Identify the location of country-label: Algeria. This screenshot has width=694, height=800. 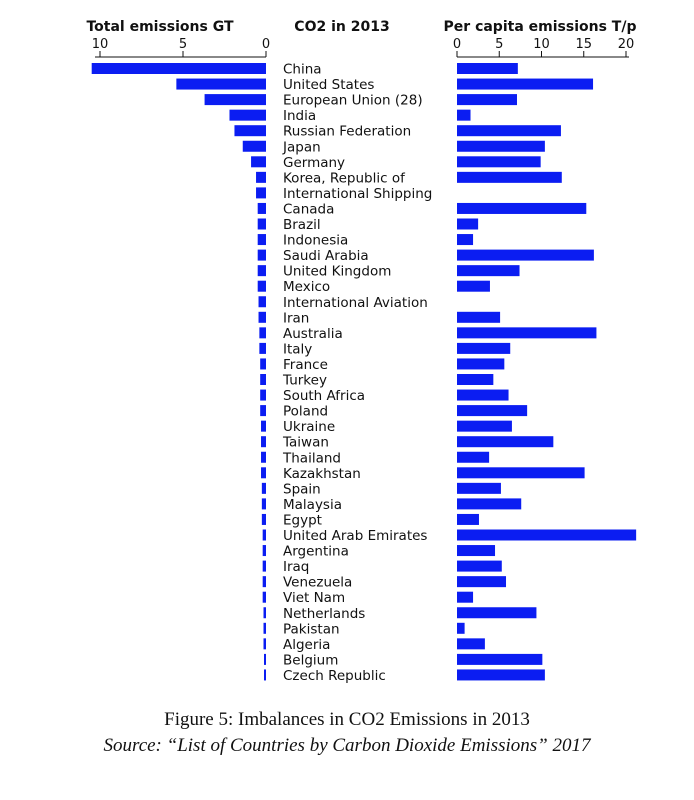
(306, 645).